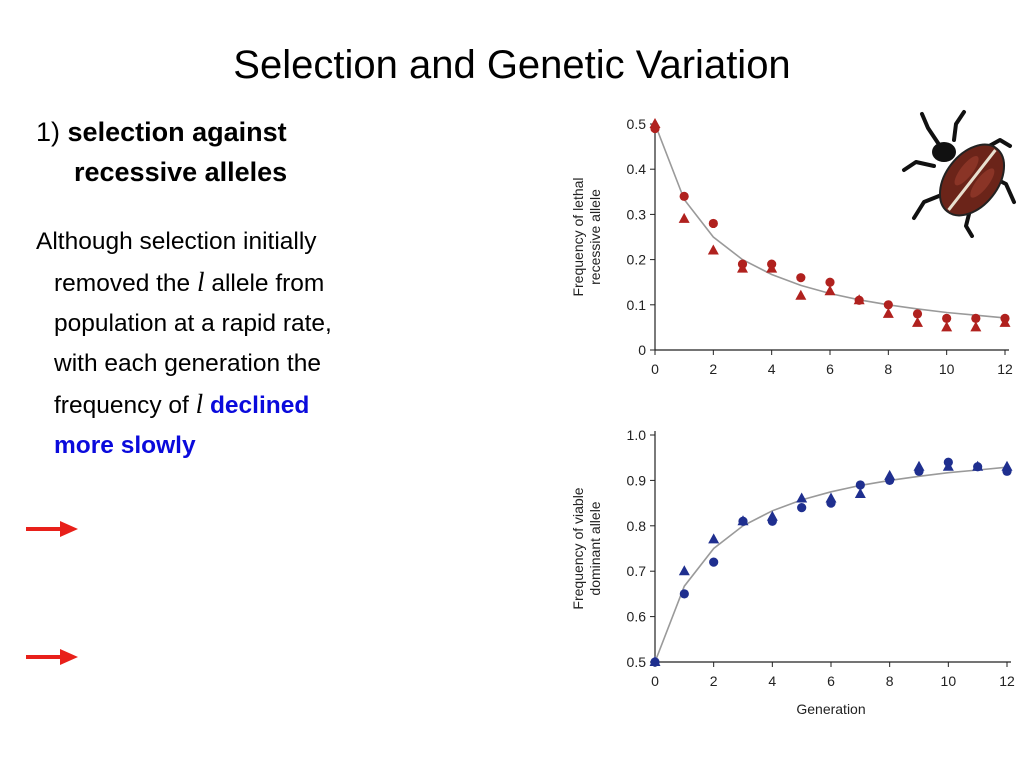 Image resolution: width=1024 pixels, height=768 pixels. Describe the element at coordinates (637, 214) in the screenshot. I see `y-tick-label: 0.3` at that location.